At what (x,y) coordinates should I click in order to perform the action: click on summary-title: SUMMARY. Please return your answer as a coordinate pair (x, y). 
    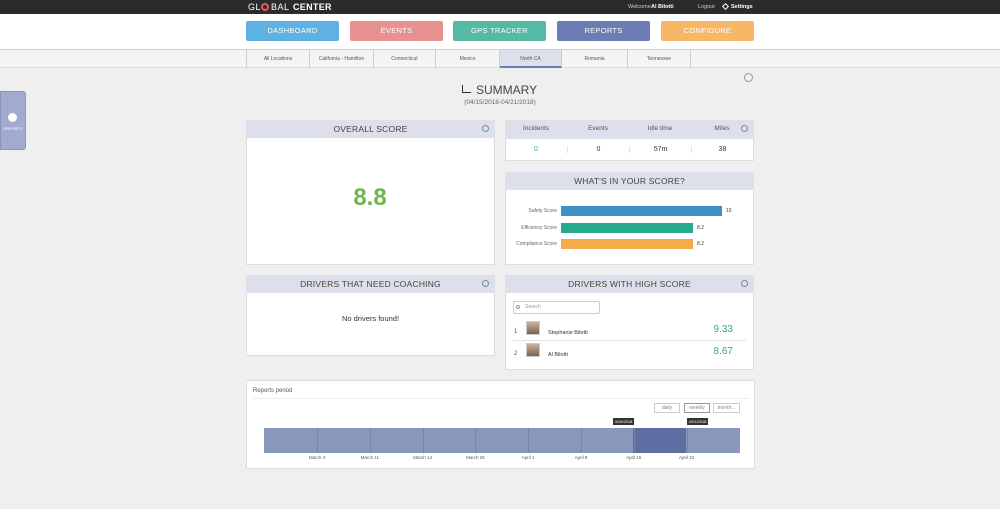
    Looking at the image, I should click on (507, 90).